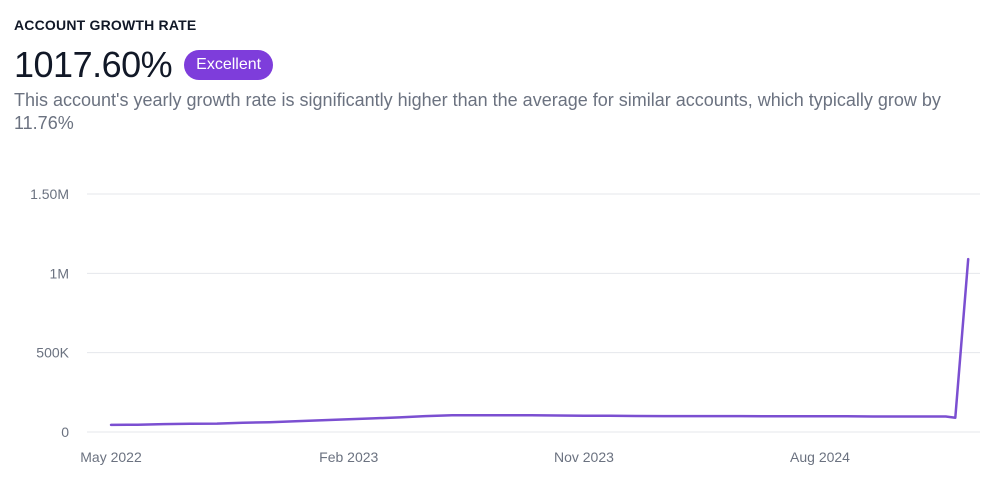 The width and height of the screenshot is (1000, 504). Describe the element at coordinates (584, 457) in the screenshot. I see `x-tick-label: Nov 2023` at that location.